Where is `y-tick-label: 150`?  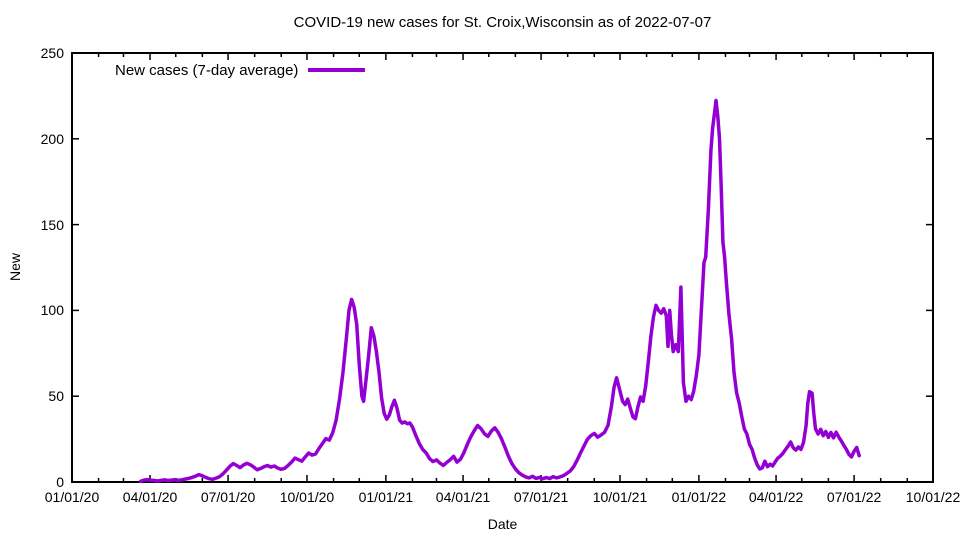
y-tick-label: 150 is located at coordinates (52, 224).